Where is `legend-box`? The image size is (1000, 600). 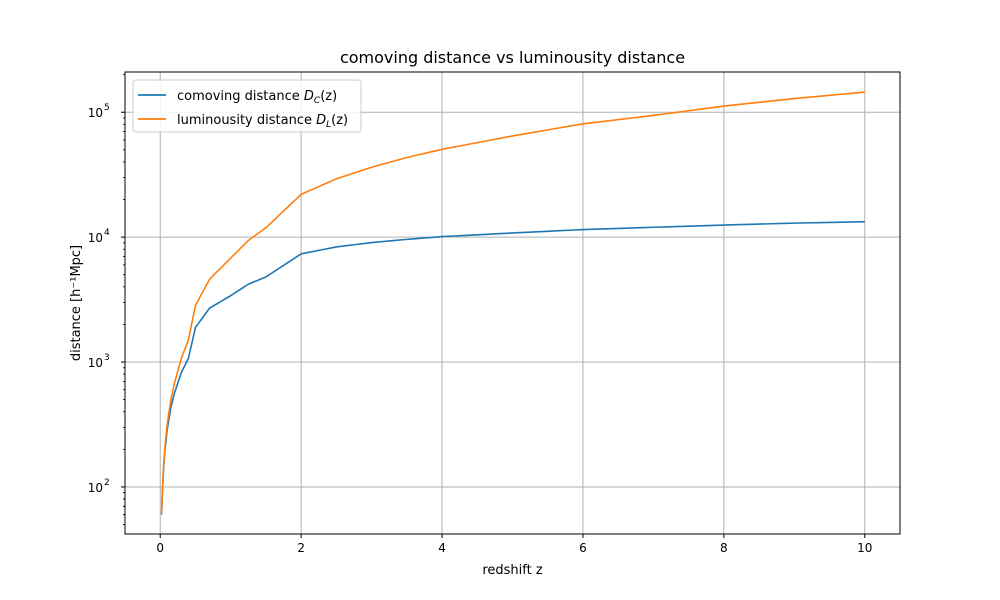 legend-box is located at coordinates (247, 106).